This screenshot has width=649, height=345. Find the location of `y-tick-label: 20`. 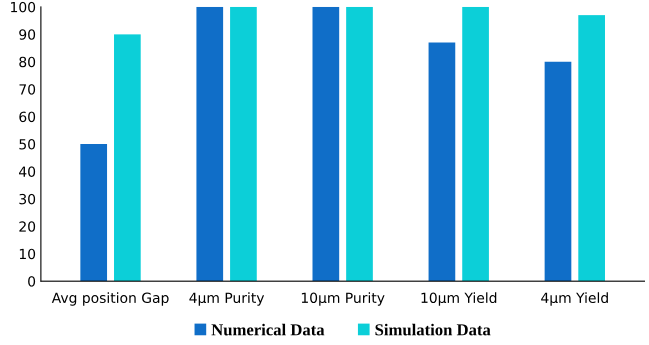

y-tick-label: 20 is located at coordinates (27, 226).